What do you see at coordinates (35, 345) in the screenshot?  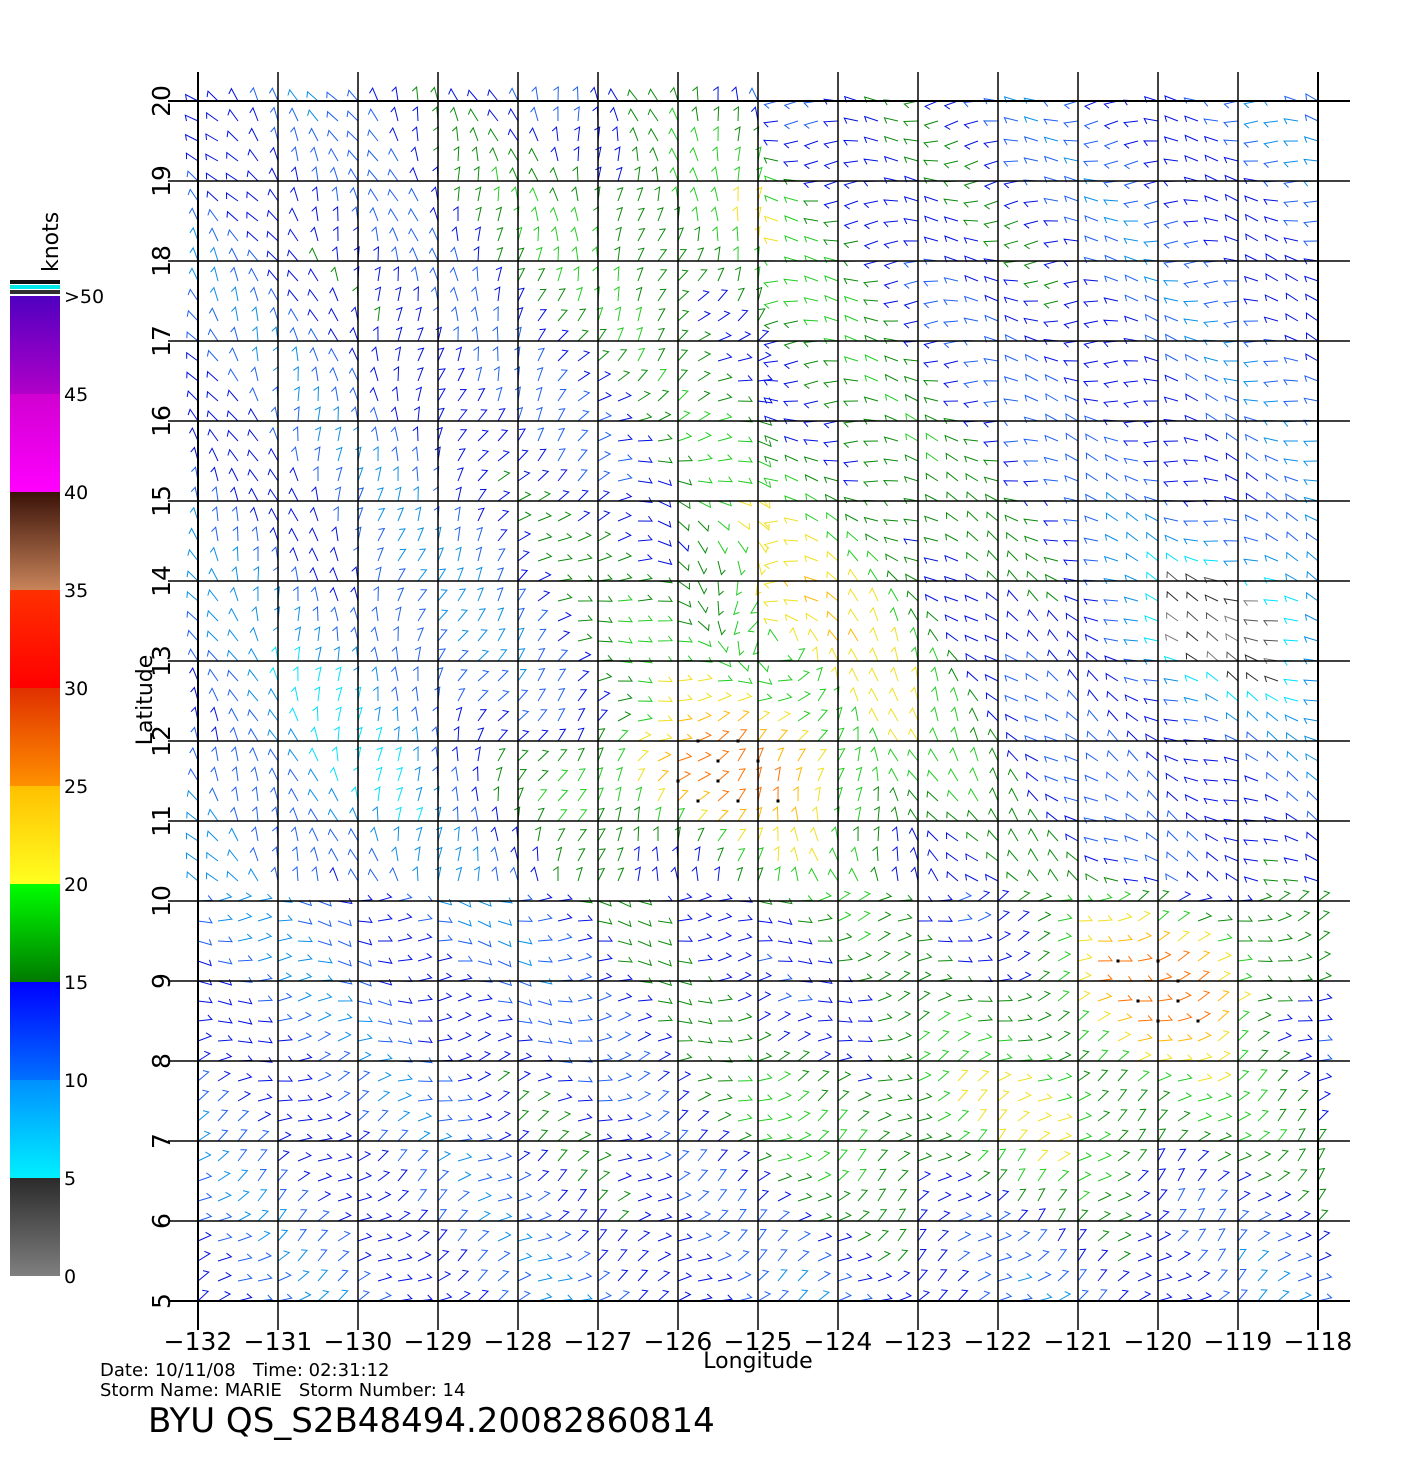 I see `colorbar-band` at bounding box center [35, 345].